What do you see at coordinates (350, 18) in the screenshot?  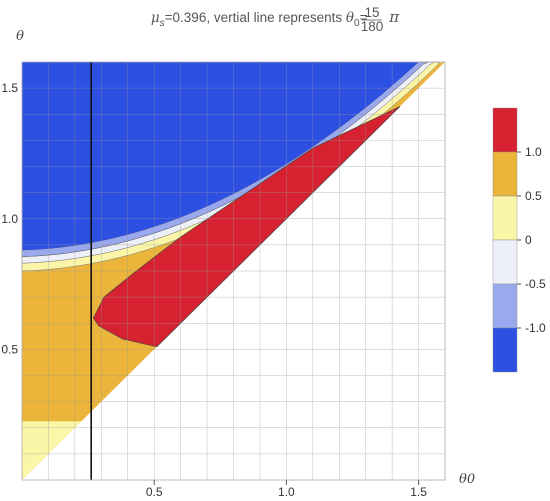 I see `title-theta-symbol: θ` at bounding box center [350, 18].